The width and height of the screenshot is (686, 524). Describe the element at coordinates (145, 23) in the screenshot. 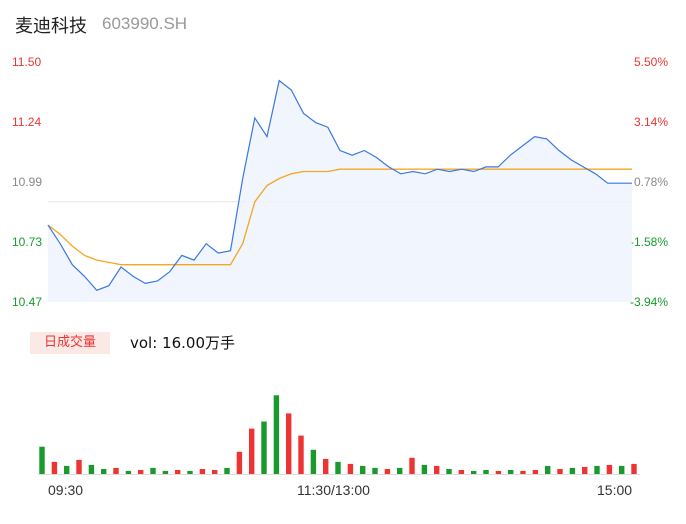

I see `stock-code: 603990.SH` at that location.